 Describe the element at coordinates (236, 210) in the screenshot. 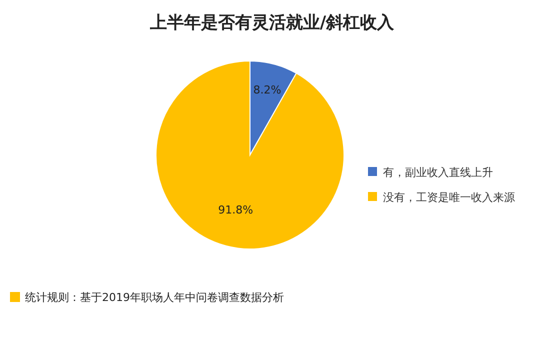

I see `data-label: 91.8%` at that location.